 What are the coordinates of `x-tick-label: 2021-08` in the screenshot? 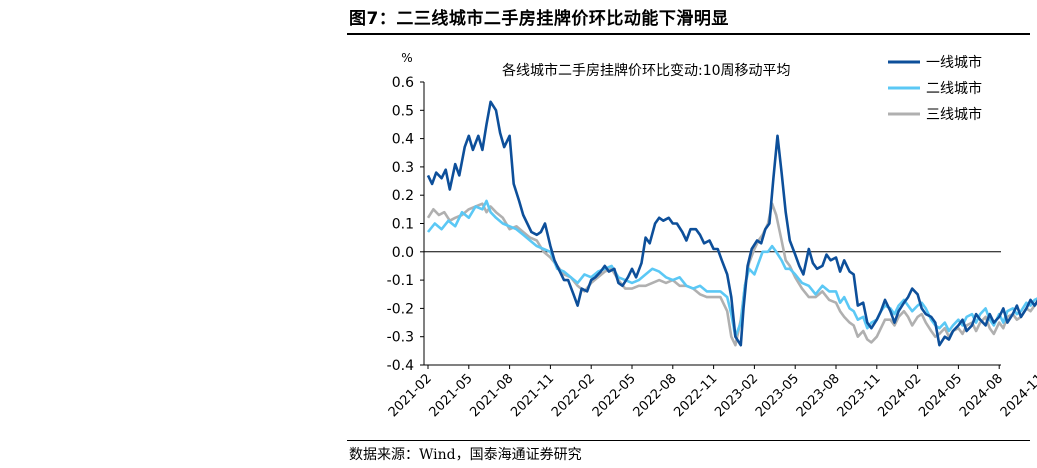 It's located at (491, 395).